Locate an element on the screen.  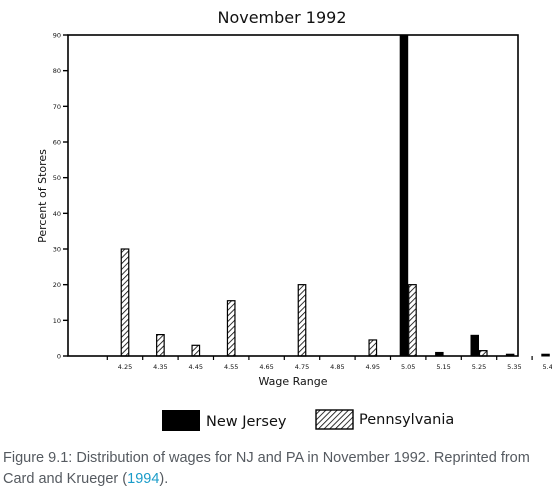
legend: New Jersey Pennsylvania is located at coordinates (308, 420).